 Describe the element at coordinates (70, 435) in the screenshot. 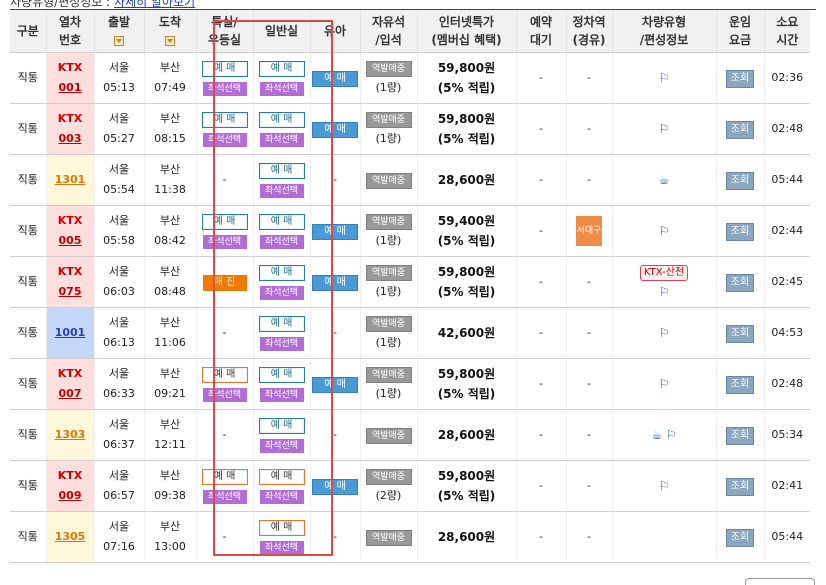

I see `train-number: 1303` at that location.